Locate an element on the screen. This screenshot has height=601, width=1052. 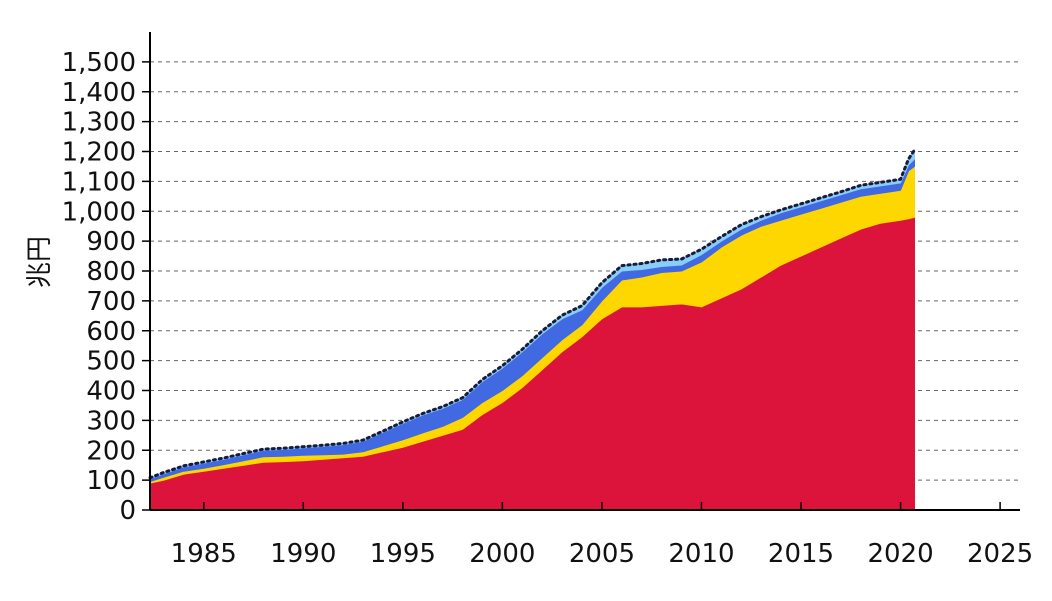
x-tick-label: 1990 is located at coordinates (303, 554).